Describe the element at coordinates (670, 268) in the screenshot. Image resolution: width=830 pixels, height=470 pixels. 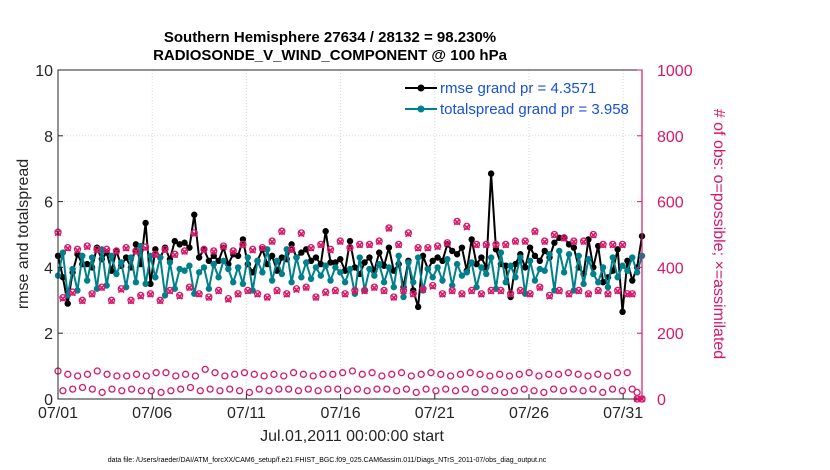
I see `y2-tick-label: 400` at that location.